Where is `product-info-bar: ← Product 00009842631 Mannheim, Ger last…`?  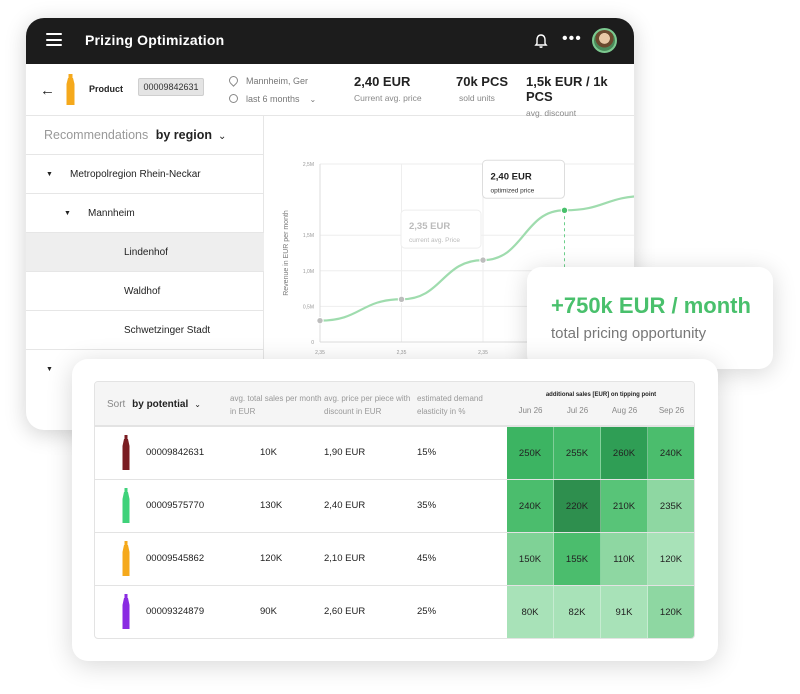 product-info-bar: ← Product 00009842631 Mannheim, Ger last… is located at coordinates (330, 91).